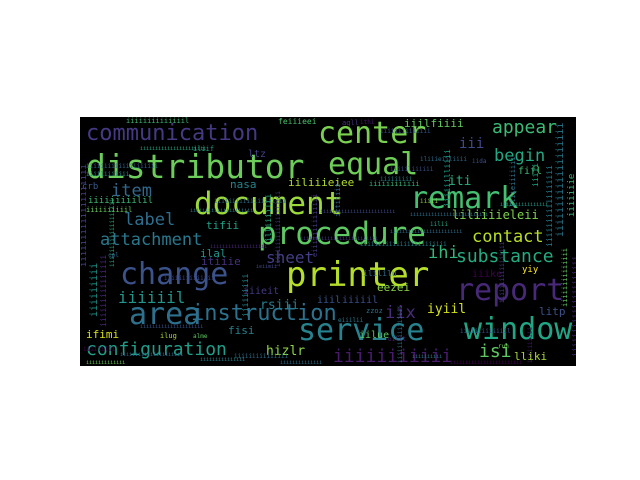  I want to click on word-iiike: iiike, so click(487, 274).